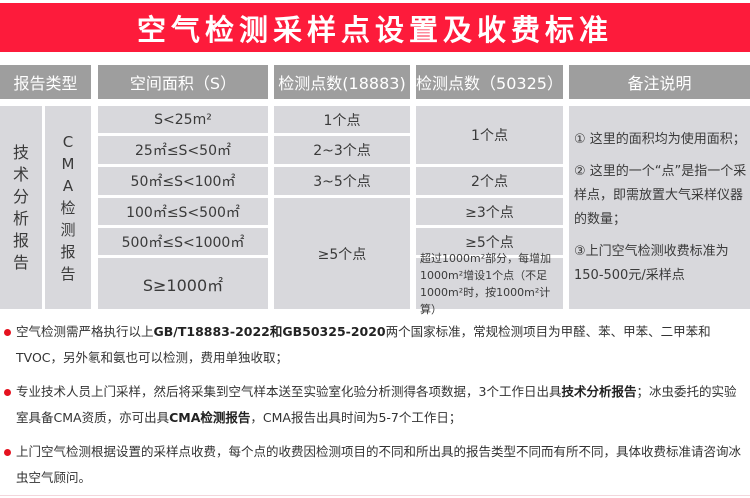 The image size is (750, 498). What do you see at coordinates (210, 417) in the screenshot?
I see `cma-report-bold: CMA检测报告` at bounding box center [210, 417].